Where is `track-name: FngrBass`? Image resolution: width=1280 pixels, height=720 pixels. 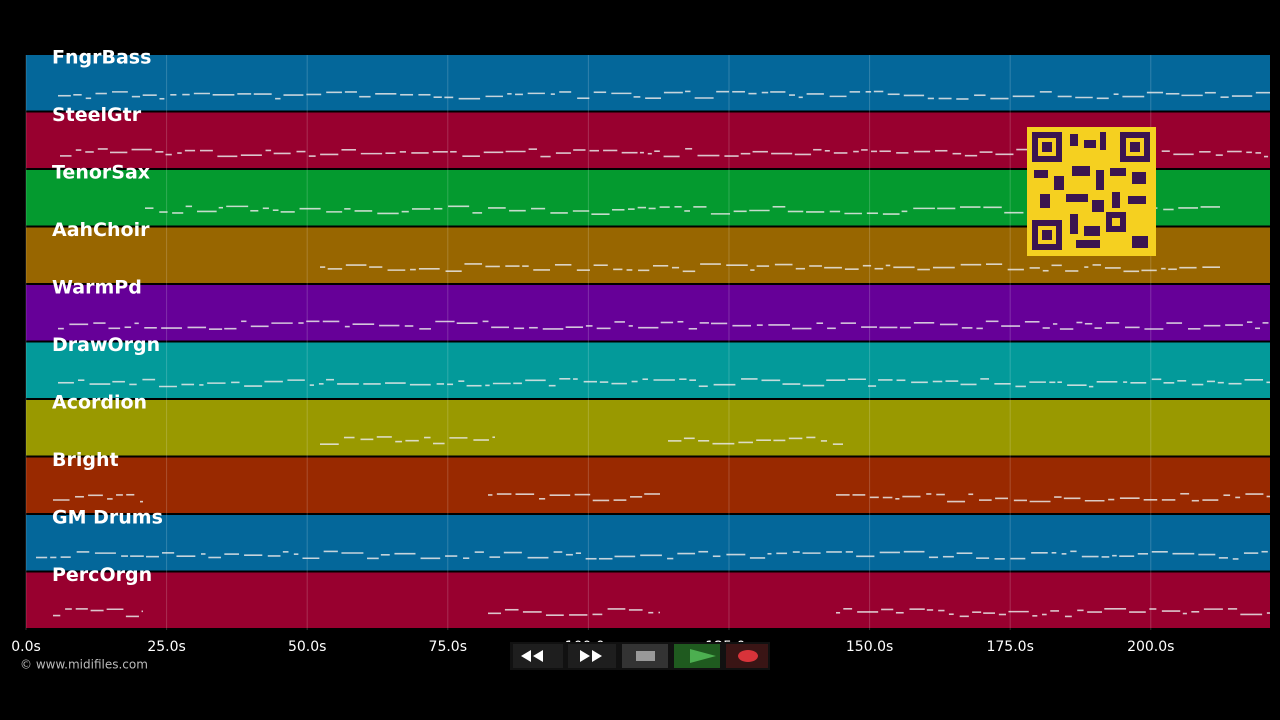
track-name: FngrBass is located at coordinates (101, 58).